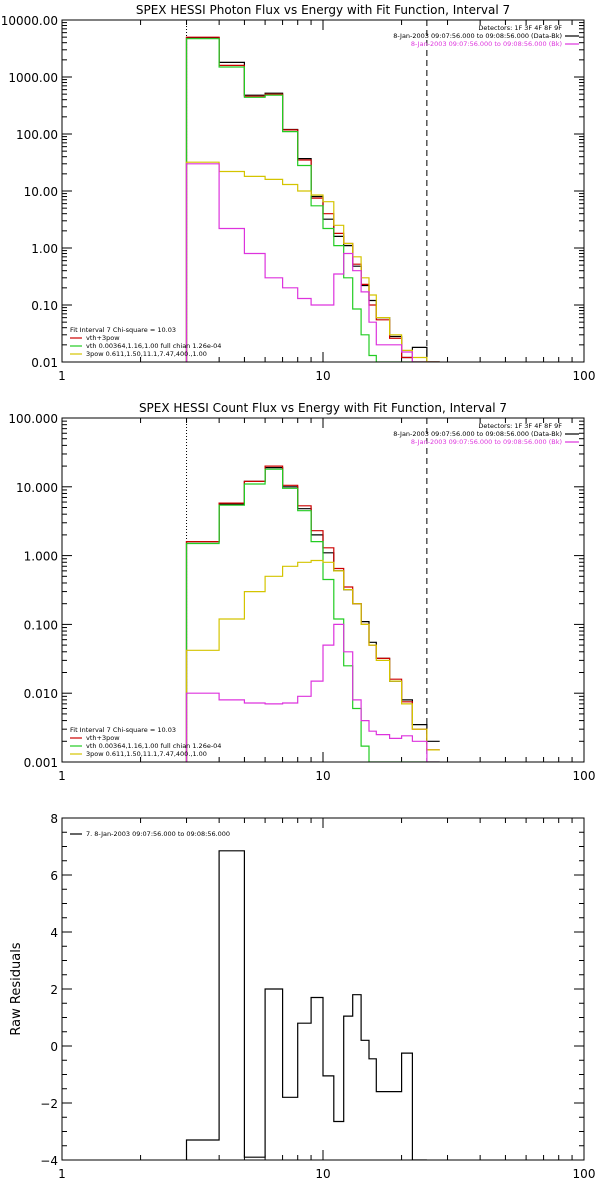 The image size is (600, 1200). What do you see at coordinates (33, 78) in the screenshot?
I see `y-tick-label: 1000.00` at bounding box center [33, 78].